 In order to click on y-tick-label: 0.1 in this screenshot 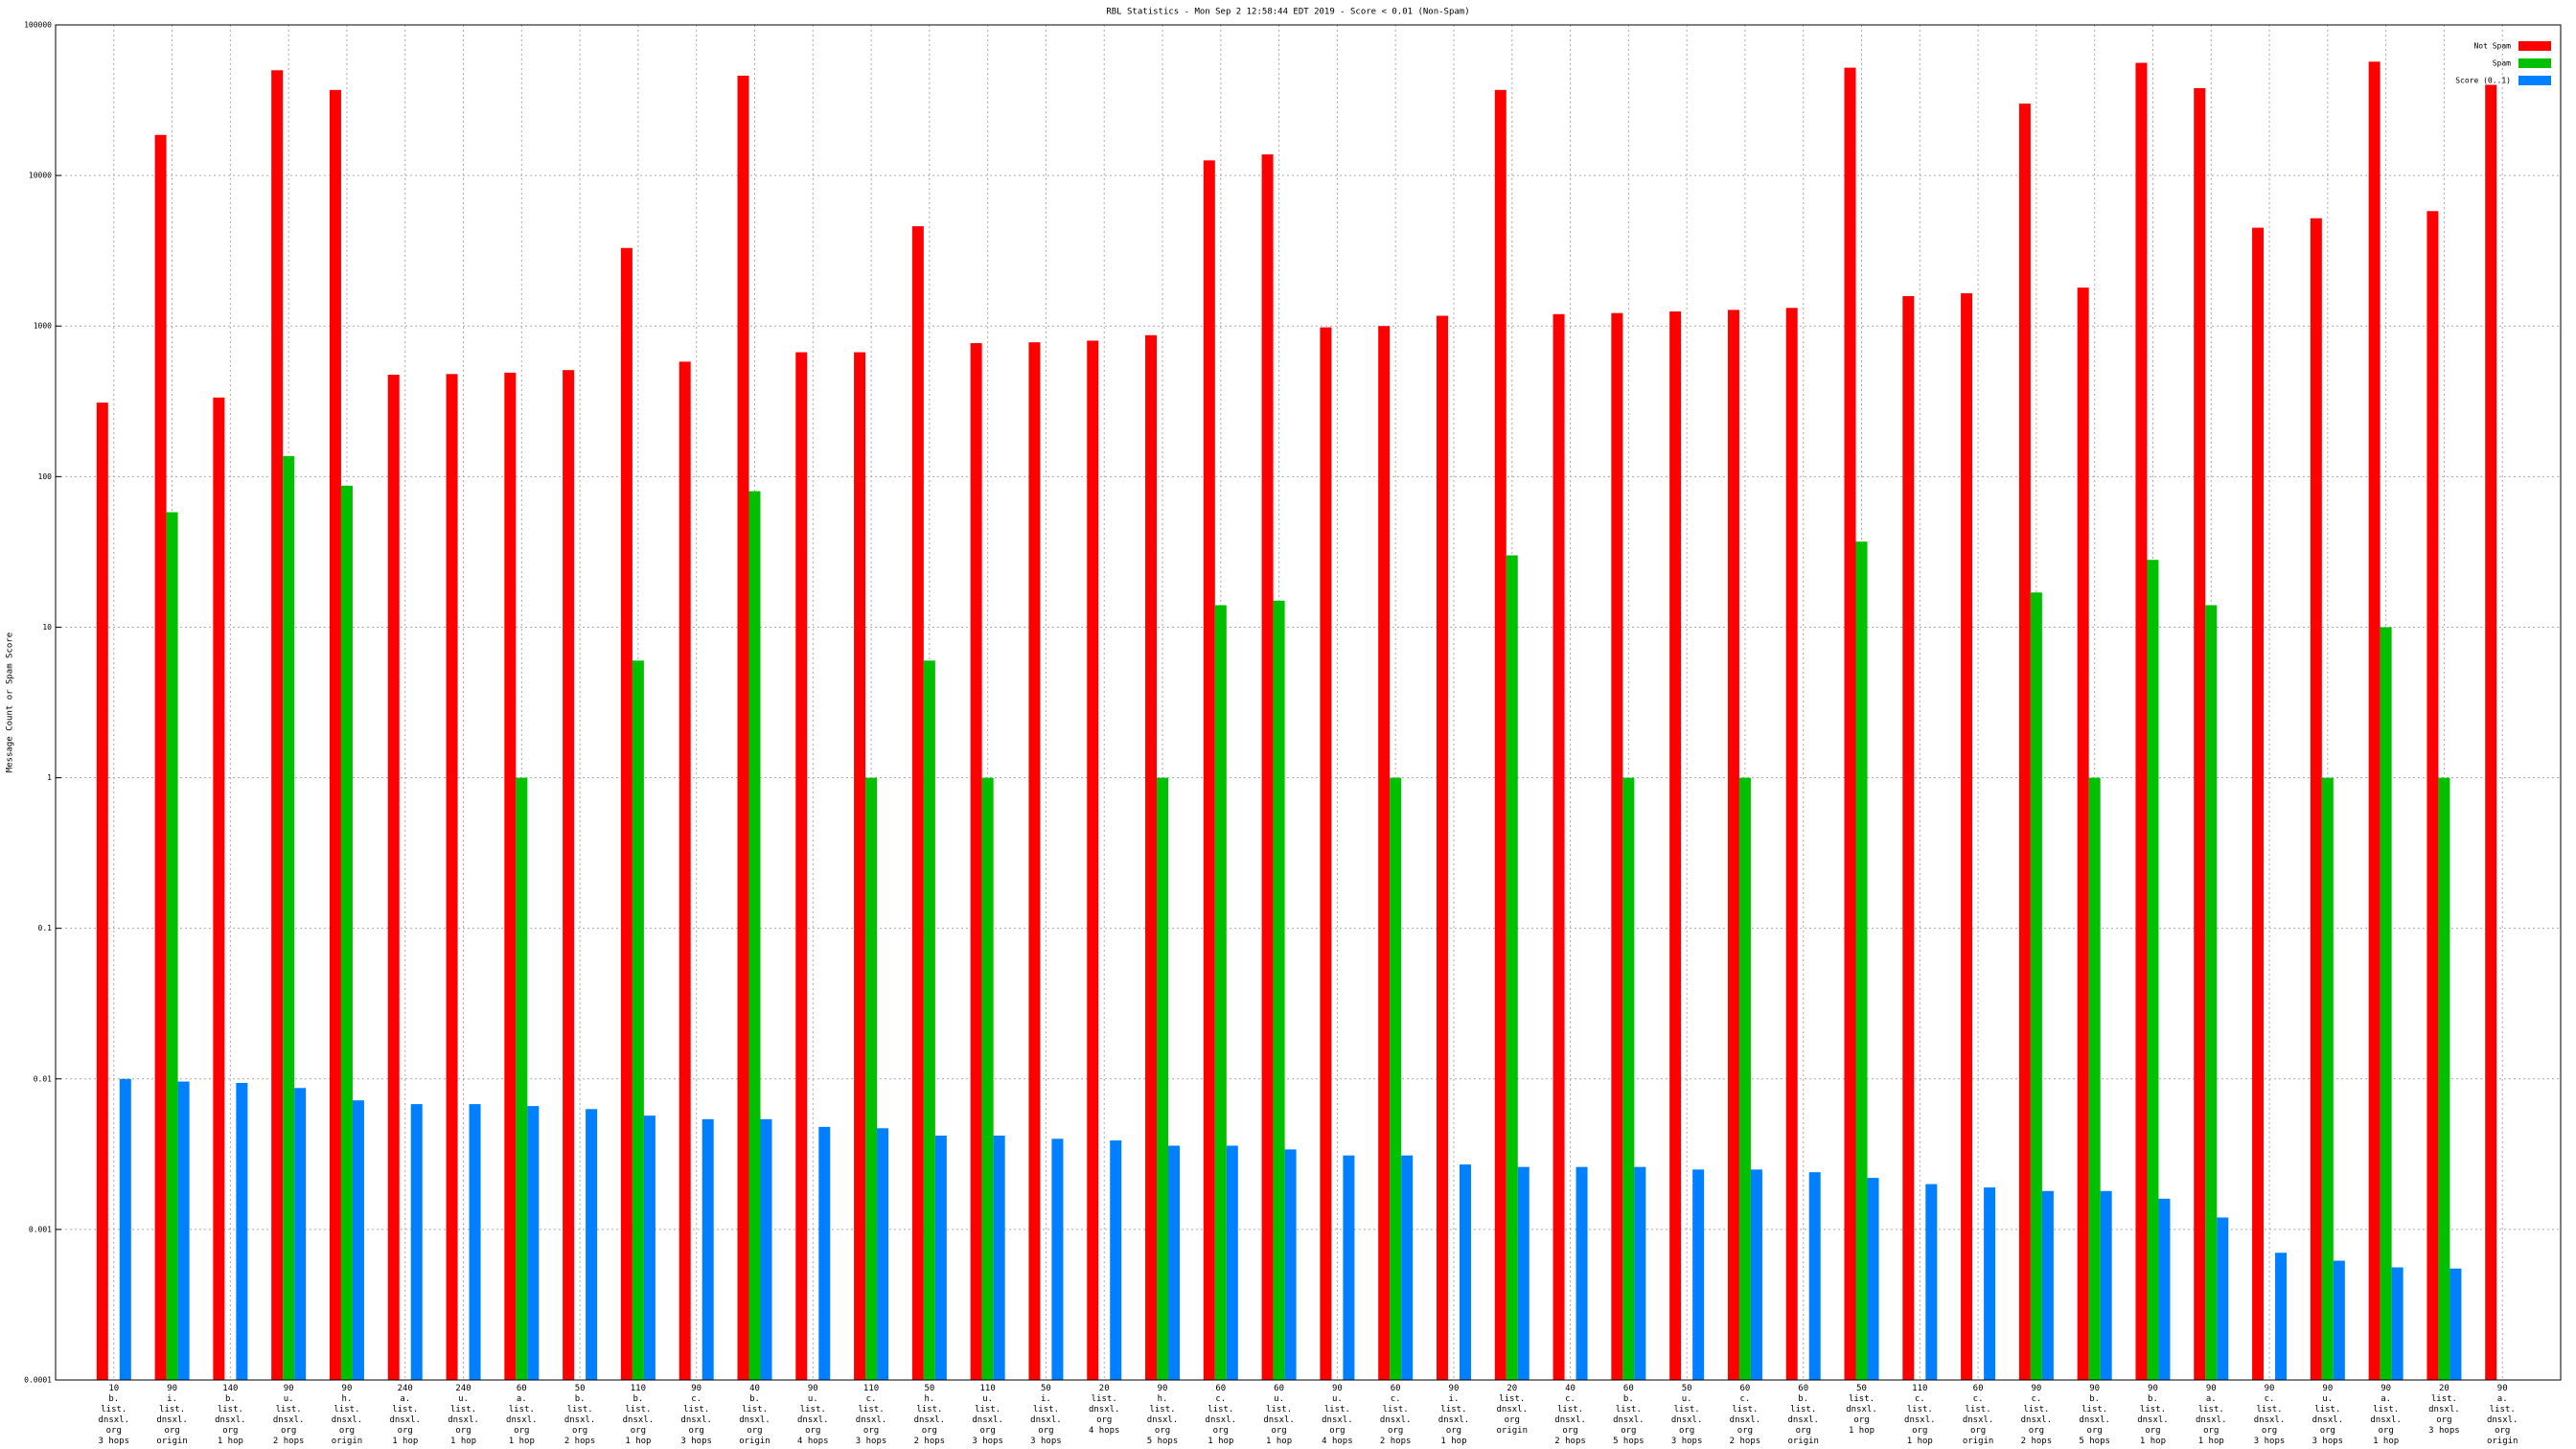, I will do `click(45, 928)`.